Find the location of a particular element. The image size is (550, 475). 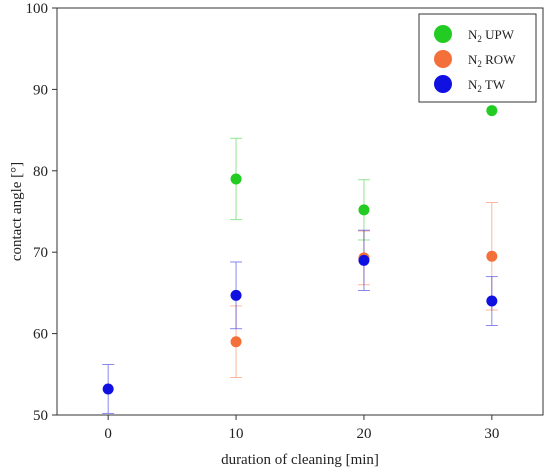

legend-label: N2 TW is located at coordinates (487, 85).